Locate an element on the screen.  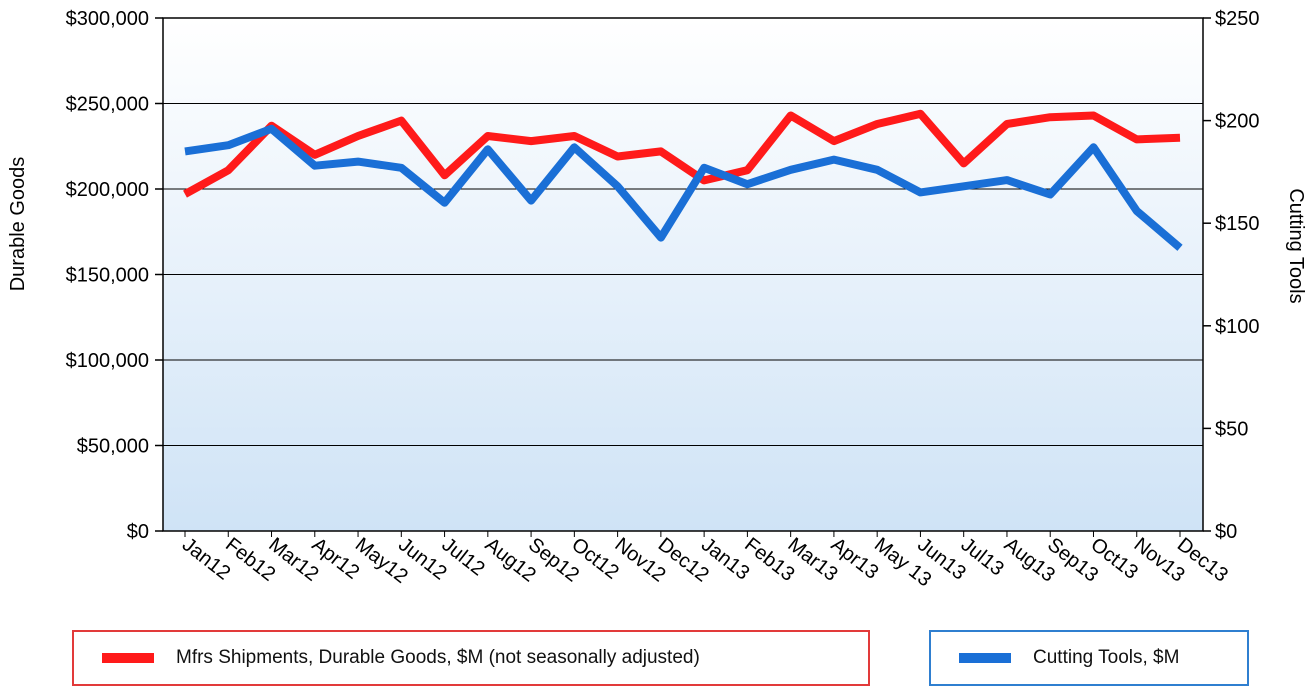
y-tick-label-left: $300,000 is located at coordinates (107, 19).